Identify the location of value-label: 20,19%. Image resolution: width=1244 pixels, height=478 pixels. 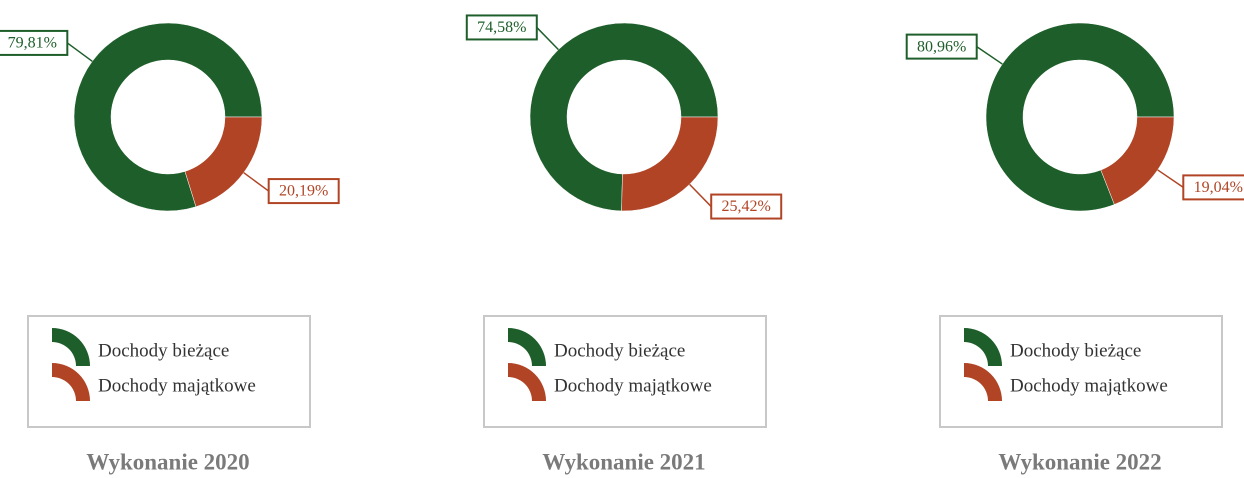
(303, 191).